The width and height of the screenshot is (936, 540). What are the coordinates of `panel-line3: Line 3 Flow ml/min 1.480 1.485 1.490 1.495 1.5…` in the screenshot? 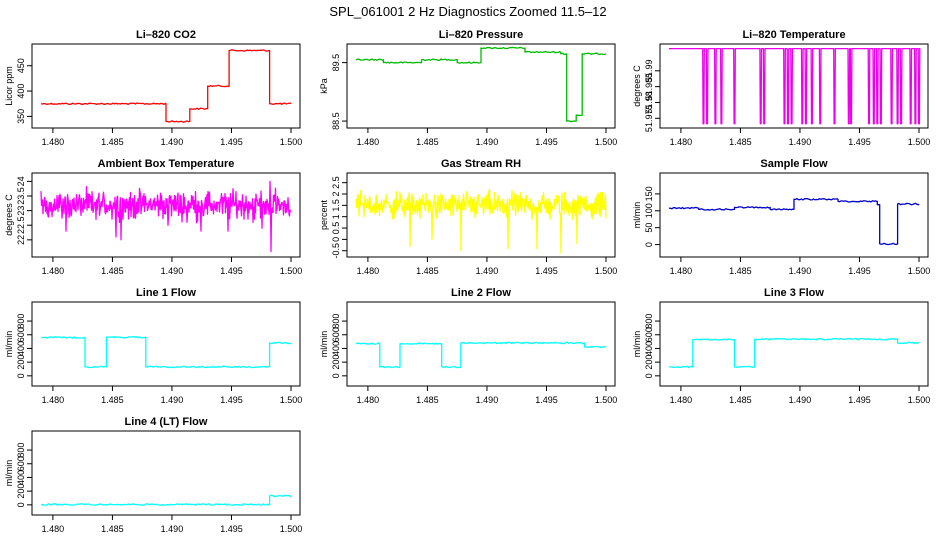 It's located at (781, 346).